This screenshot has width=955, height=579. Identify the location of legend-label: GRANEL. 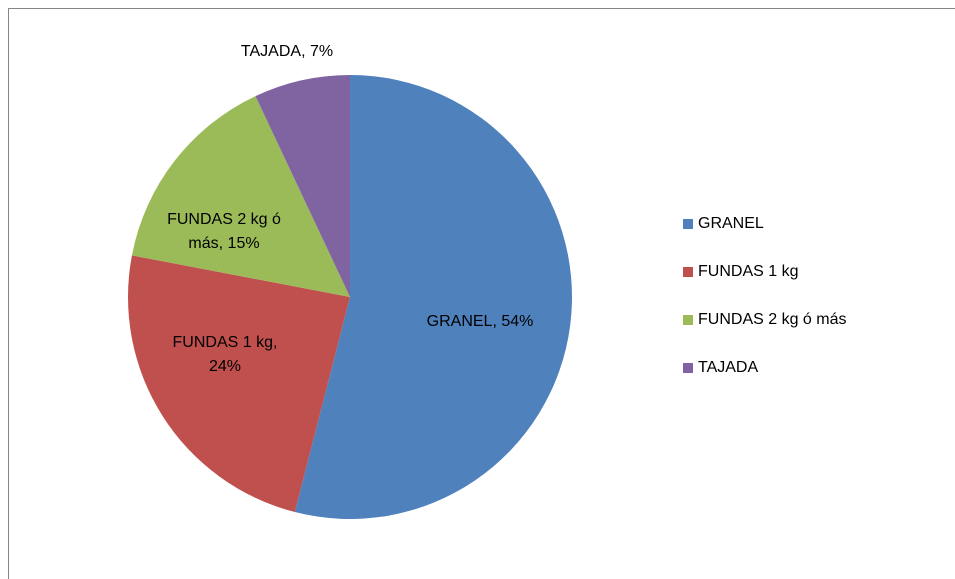
(731, 223).